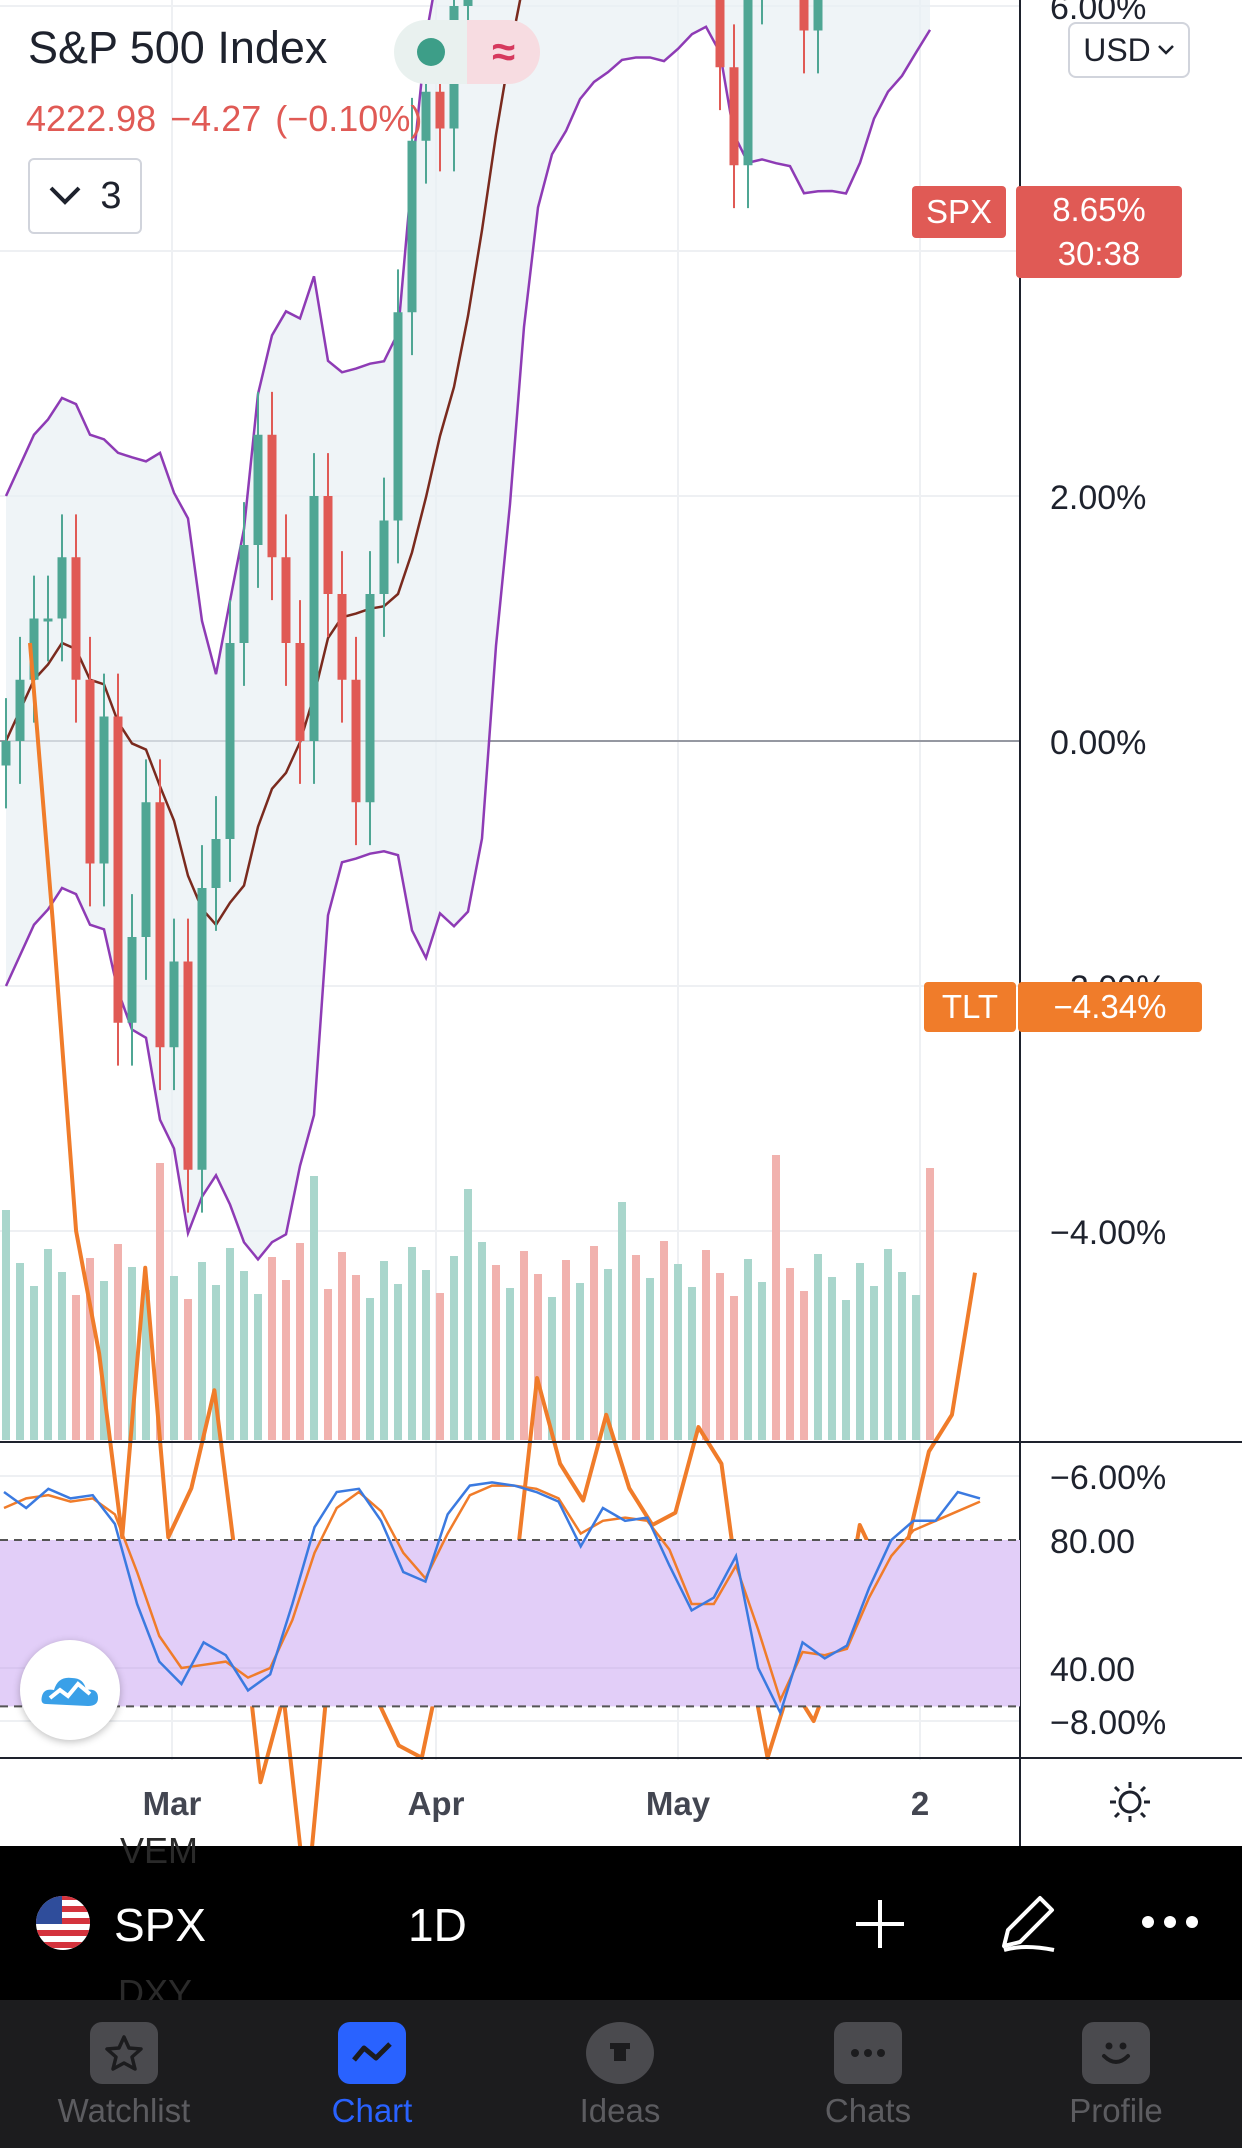 The image size is (1242, 2148). What do you see at coordinates (160, 1925) in the screenshot?
I see `toolbar-symbol: SPX` at bounding box center [160, 1925].